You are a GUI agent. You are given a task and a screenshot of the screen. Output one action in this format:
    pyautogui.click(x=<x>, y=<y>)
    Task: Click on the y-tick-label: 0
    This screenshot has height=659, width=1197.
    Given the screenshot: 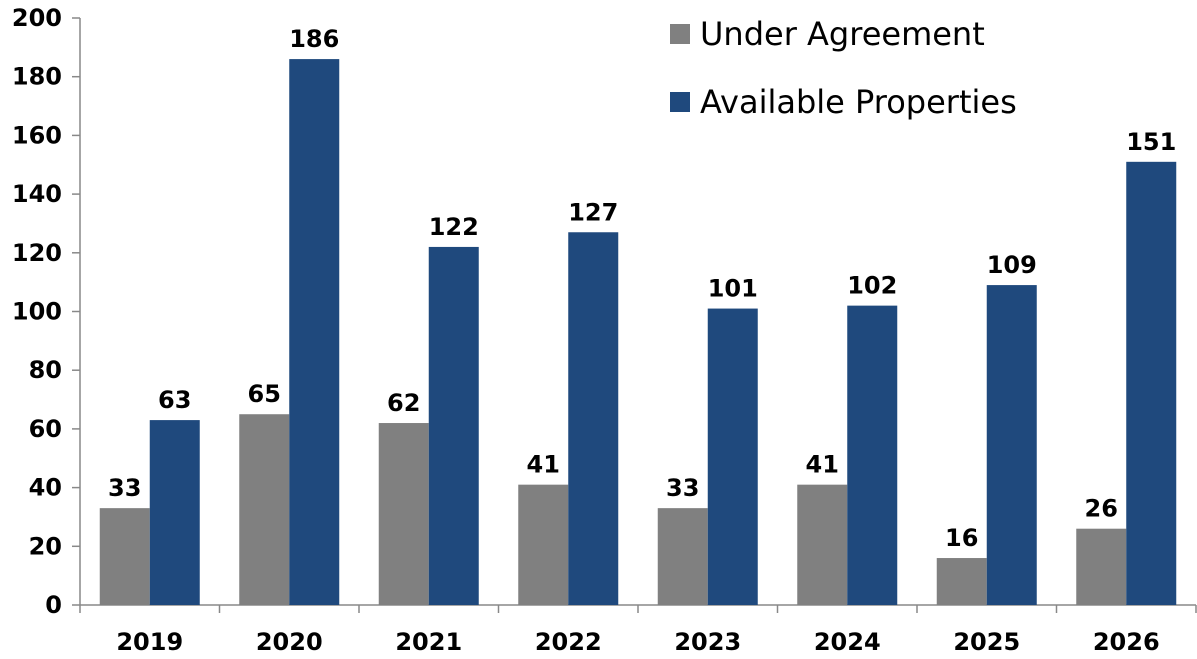 What is the action you would take?
    pyautogui.click(x=53, y=605)
    